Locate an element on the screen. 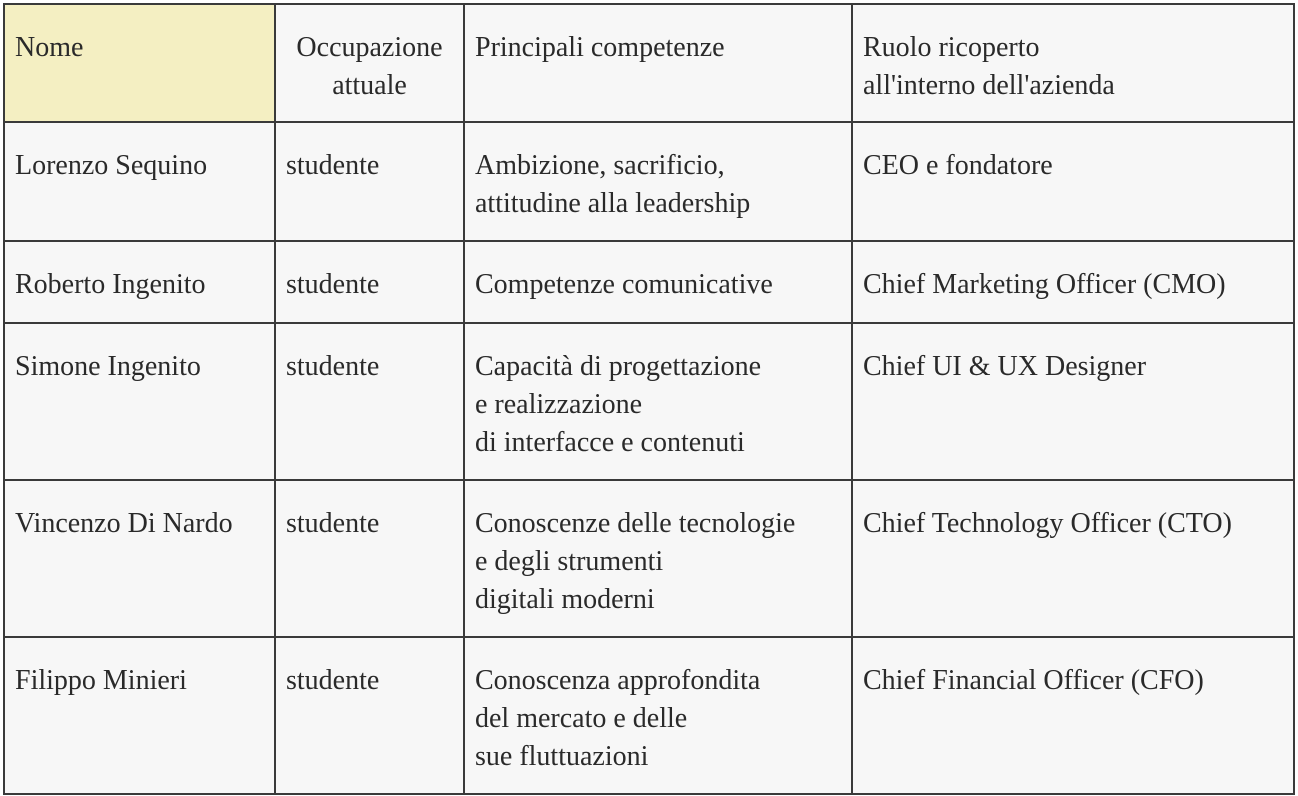  cell-name: Vincenzo Di Nardo is located at coordinates (139, 558).